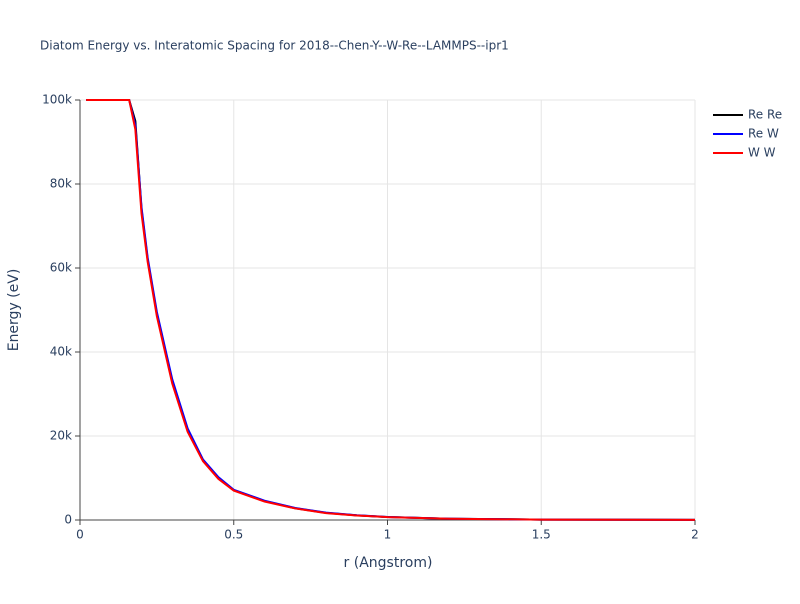 Image resolution: width=800 pixels, height=604 pixels. I want to click on y-tick-label: 0, so click(68, 520).